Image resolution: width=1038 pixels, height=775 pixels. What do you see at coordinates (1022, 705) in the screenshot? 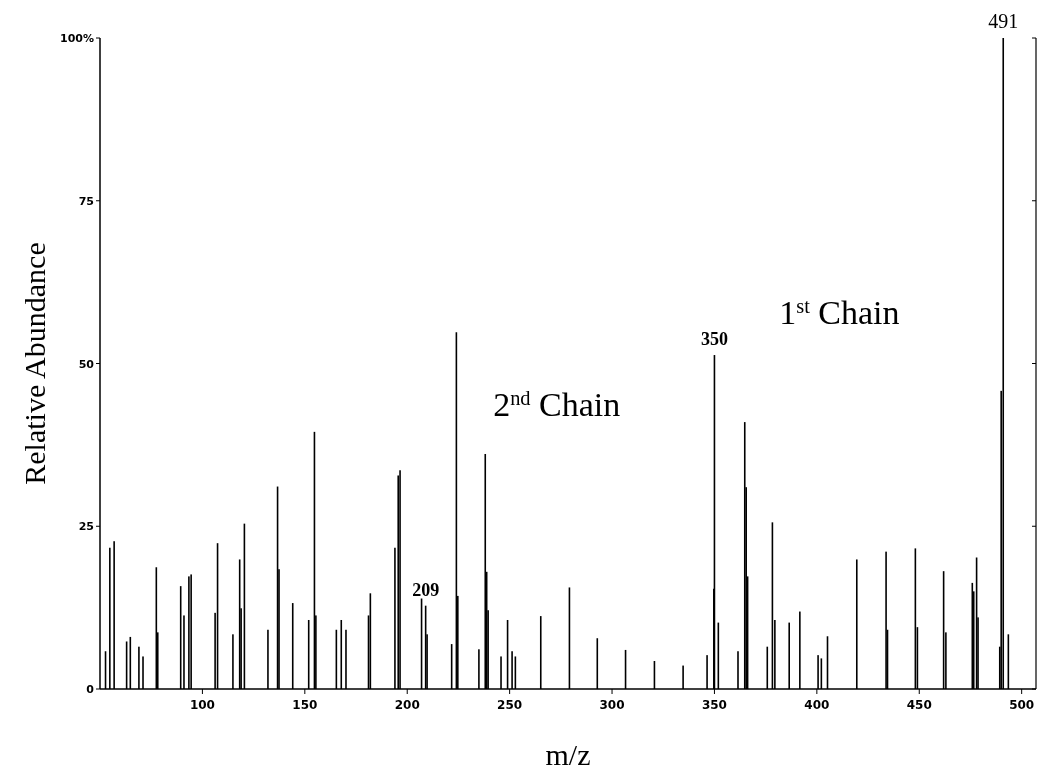
I see `x-tick-label: 500` at bounding box center [1022, 705].